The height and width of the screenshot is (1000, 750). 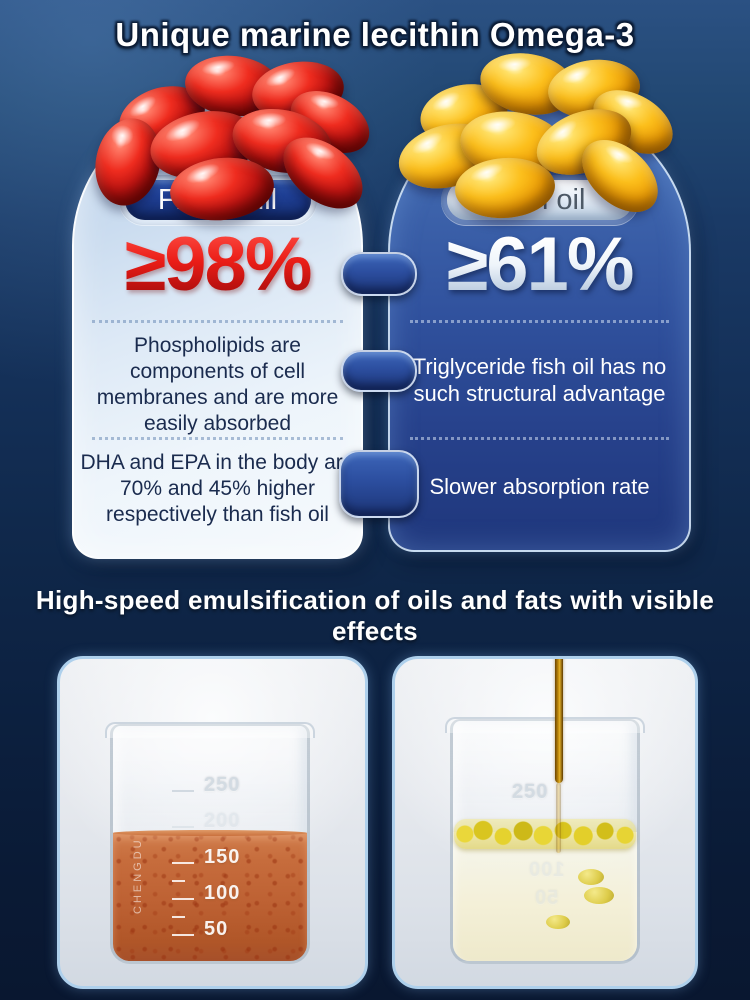 I want to click on krill-percent: ≥98%, so click(x=217, y=265).